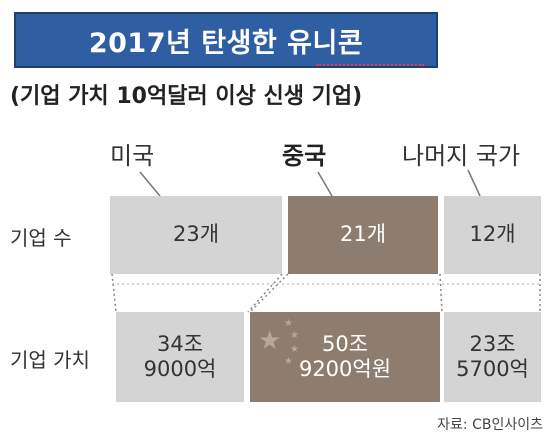 This screenshot has height=446, width=555. What do you see at coordinates (345, 369) in the screenshot?
I see `cell-value-china-line2: 9200억원` at bounding box center [345, 369].